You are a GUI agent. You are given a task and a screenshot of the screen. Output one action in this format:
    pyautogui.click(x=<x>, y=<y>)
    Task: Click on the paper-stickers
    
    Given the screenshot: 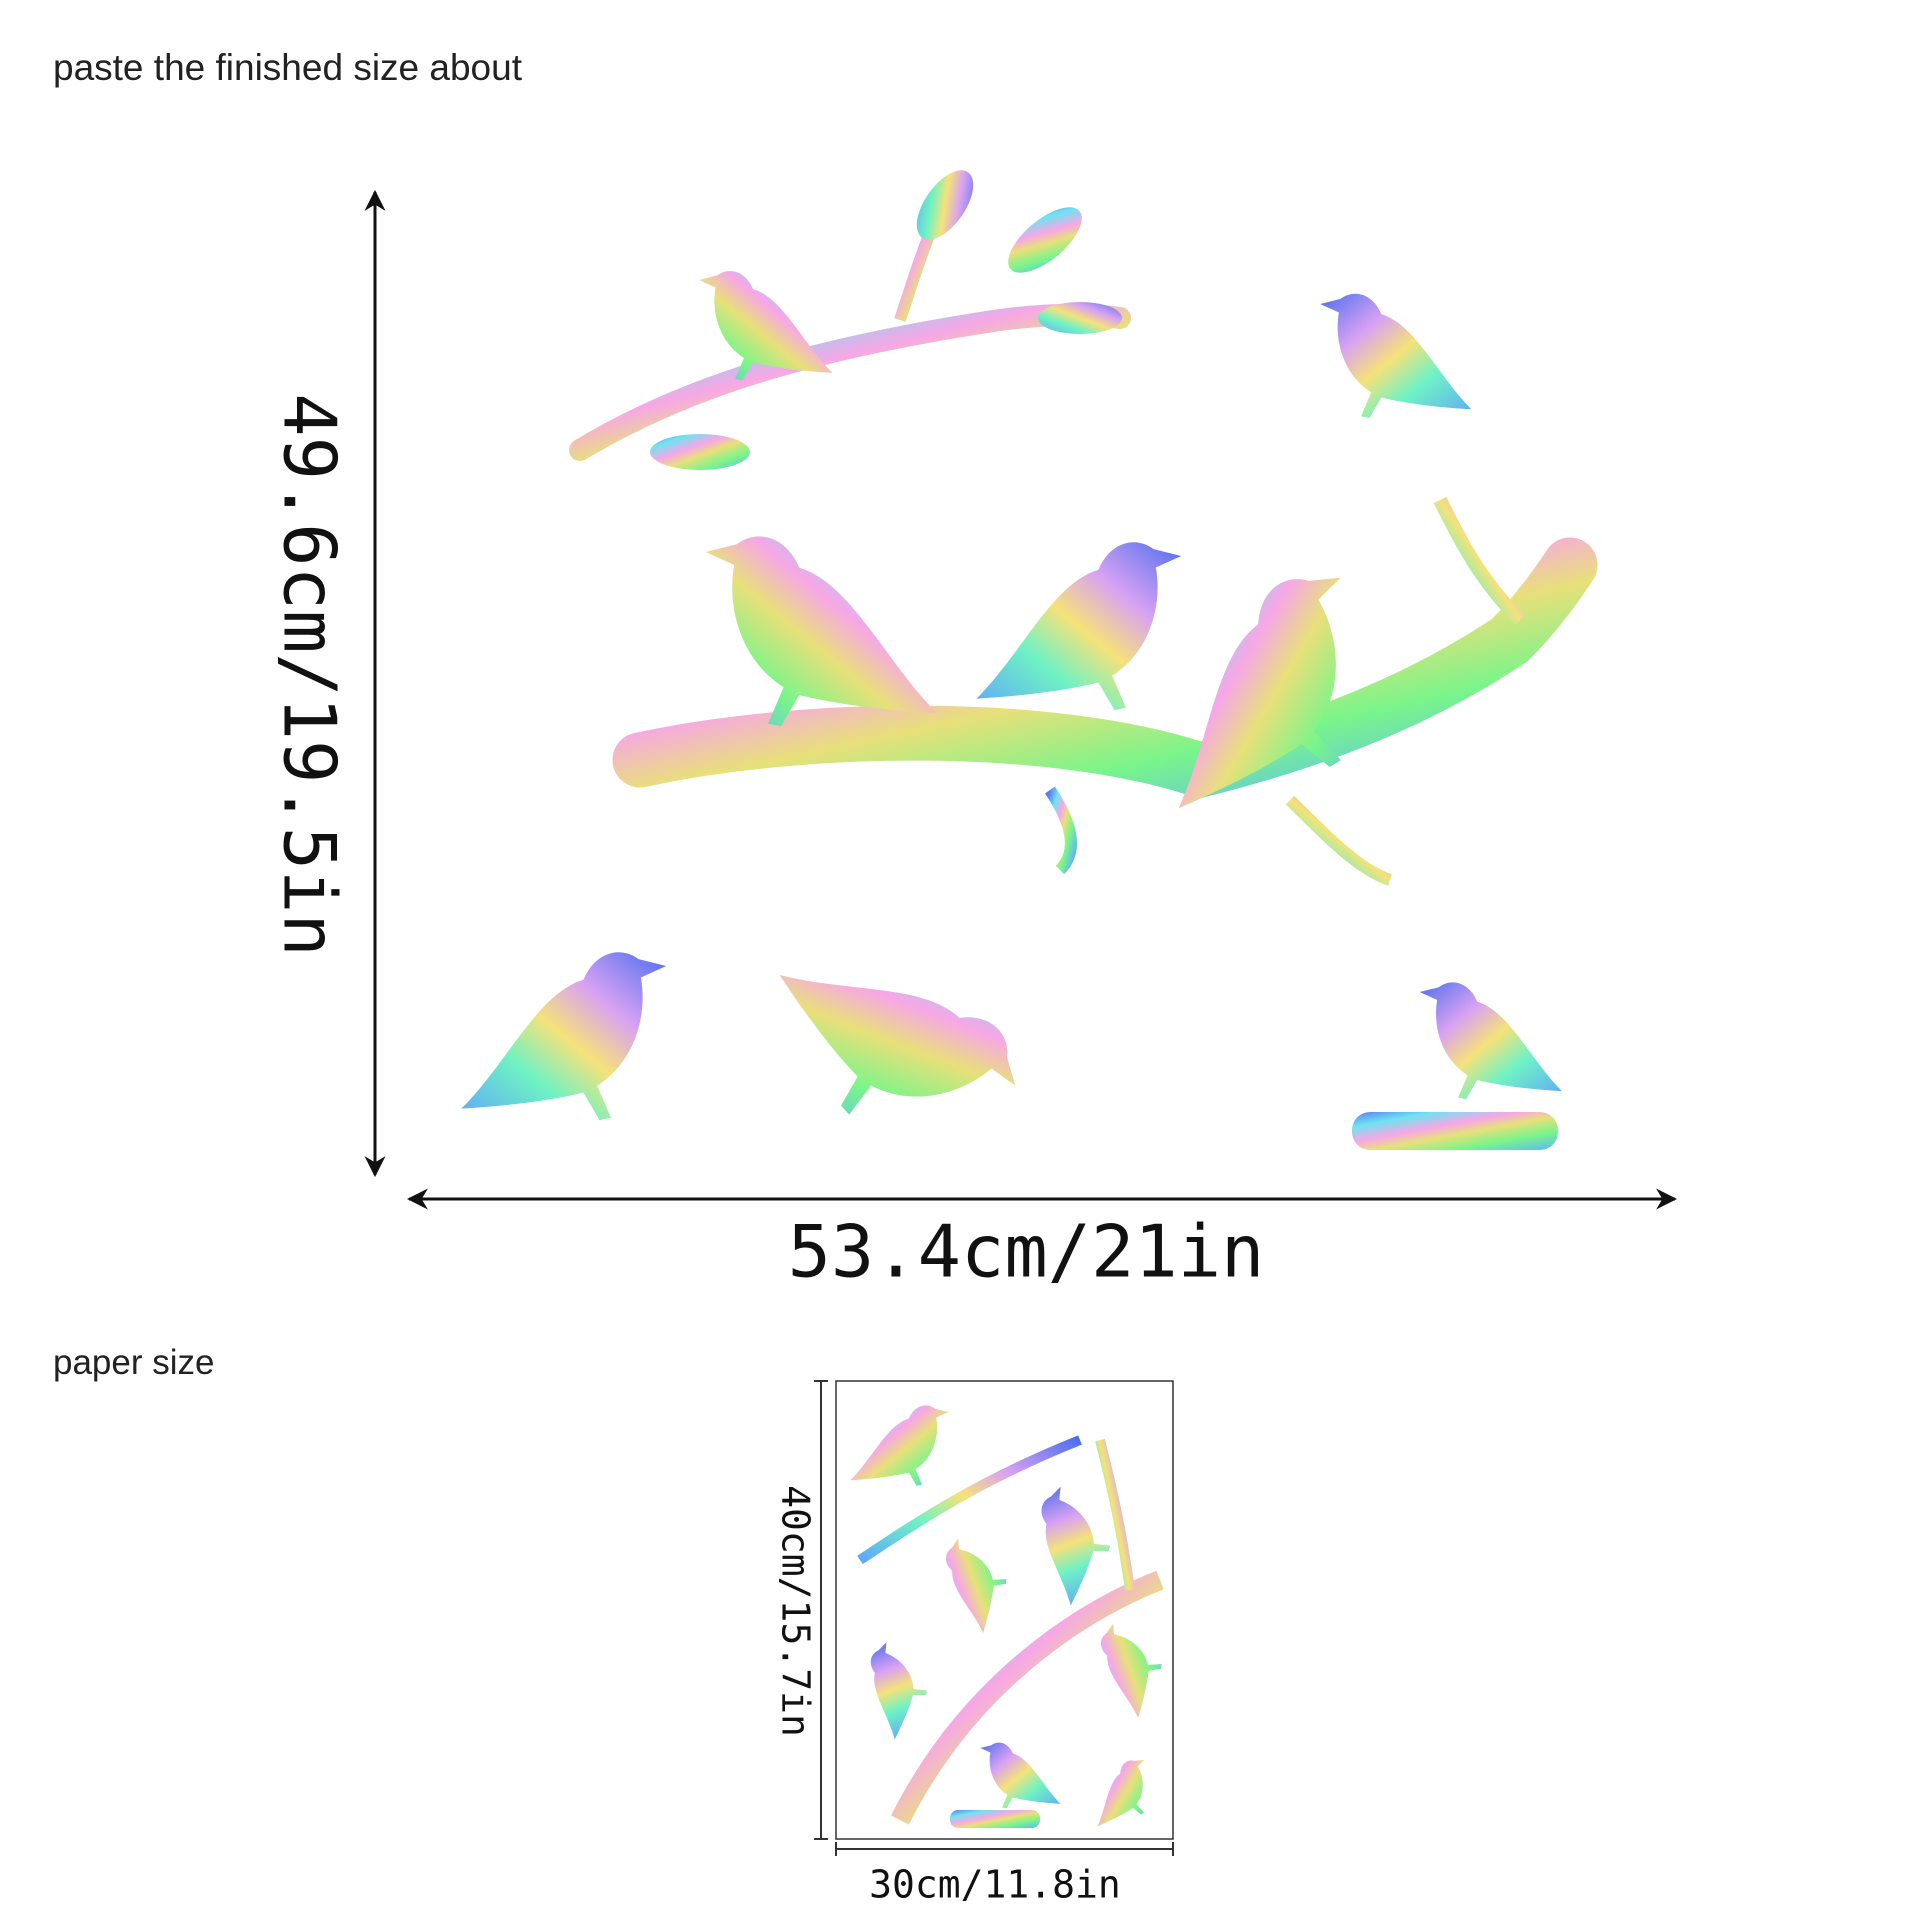 What is the action you would take?
    pyautogui.click(x=1005, y=1617)
    